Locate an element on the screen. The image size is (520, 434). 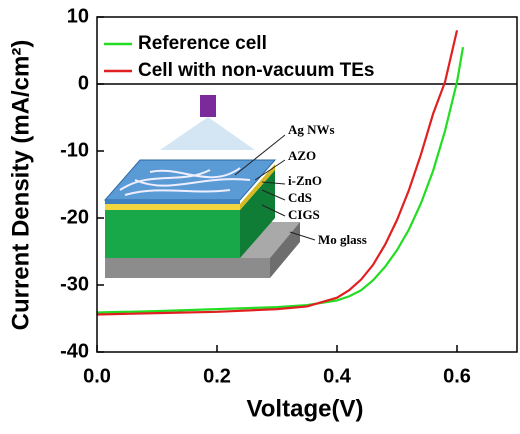
mo-glass-side is located at coordinates (285, 250).